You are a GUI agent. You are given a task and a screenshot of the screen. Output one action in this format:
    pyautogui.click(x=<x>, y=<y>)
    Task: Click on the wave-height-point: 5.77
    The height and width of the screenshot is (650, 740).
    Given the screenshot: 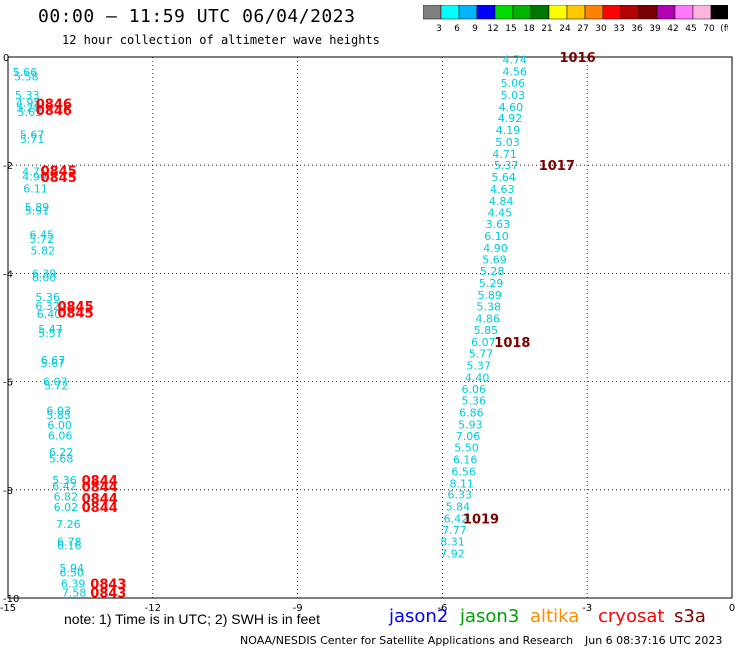 What is the action you would take?
    pyautogui.click(x=481, y=353)
    